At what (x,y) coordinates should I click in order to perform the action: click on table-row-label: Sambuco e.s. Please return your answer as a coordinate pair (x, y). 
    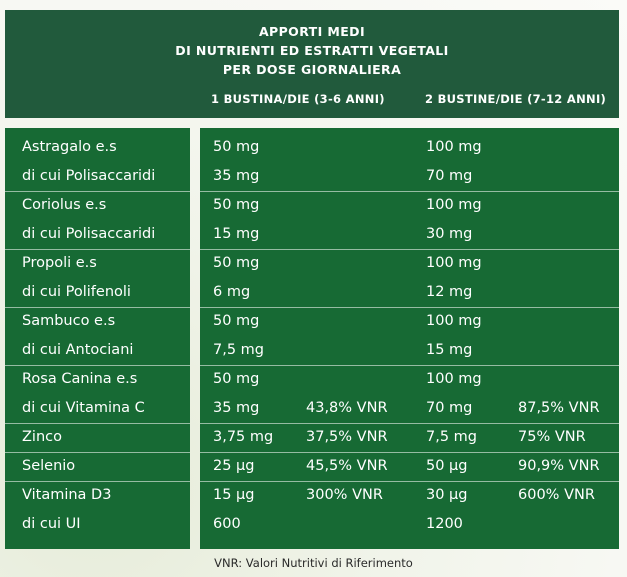
    Looking at the image, I should click on (97, 321).